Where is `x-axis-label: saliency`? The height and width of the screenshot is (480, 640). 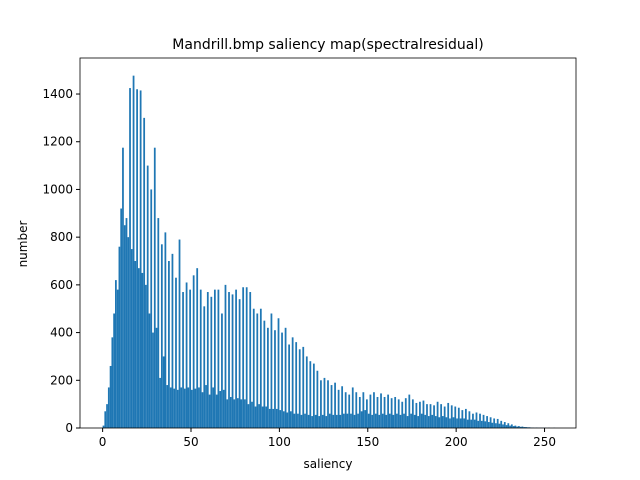
x-axis-label: saliency is located at coordinates (328, 464).